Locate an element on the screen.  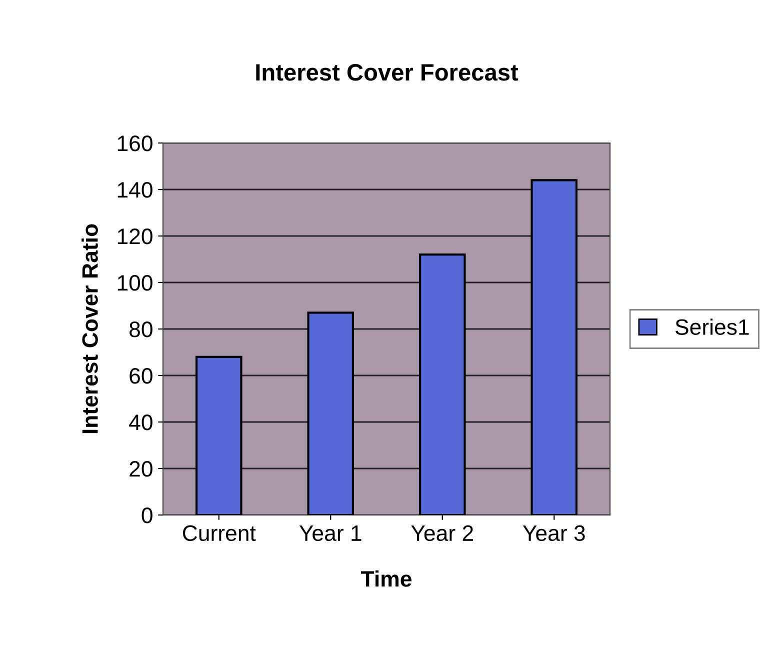
x-tick-label: Year 1 is located at coordinates (330, 534).